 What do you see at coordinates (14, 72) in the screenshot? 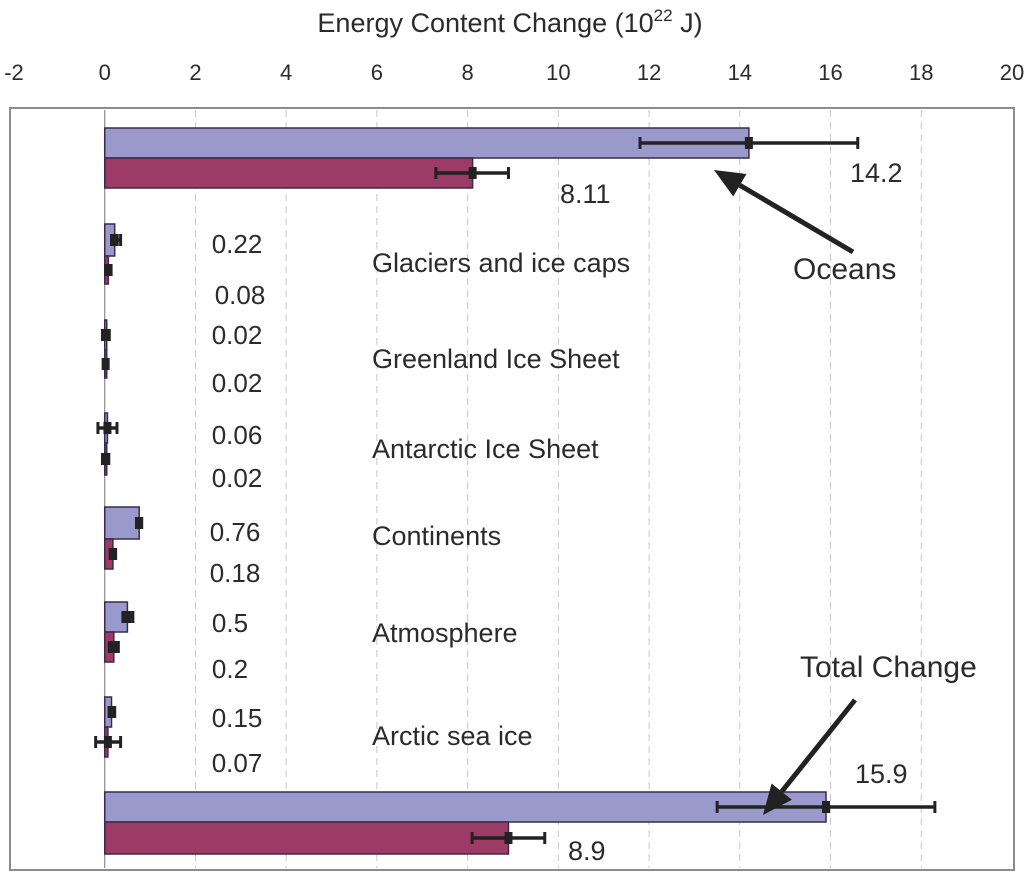
I see `x-tick-label: -2` at bounding box center [14, 72].